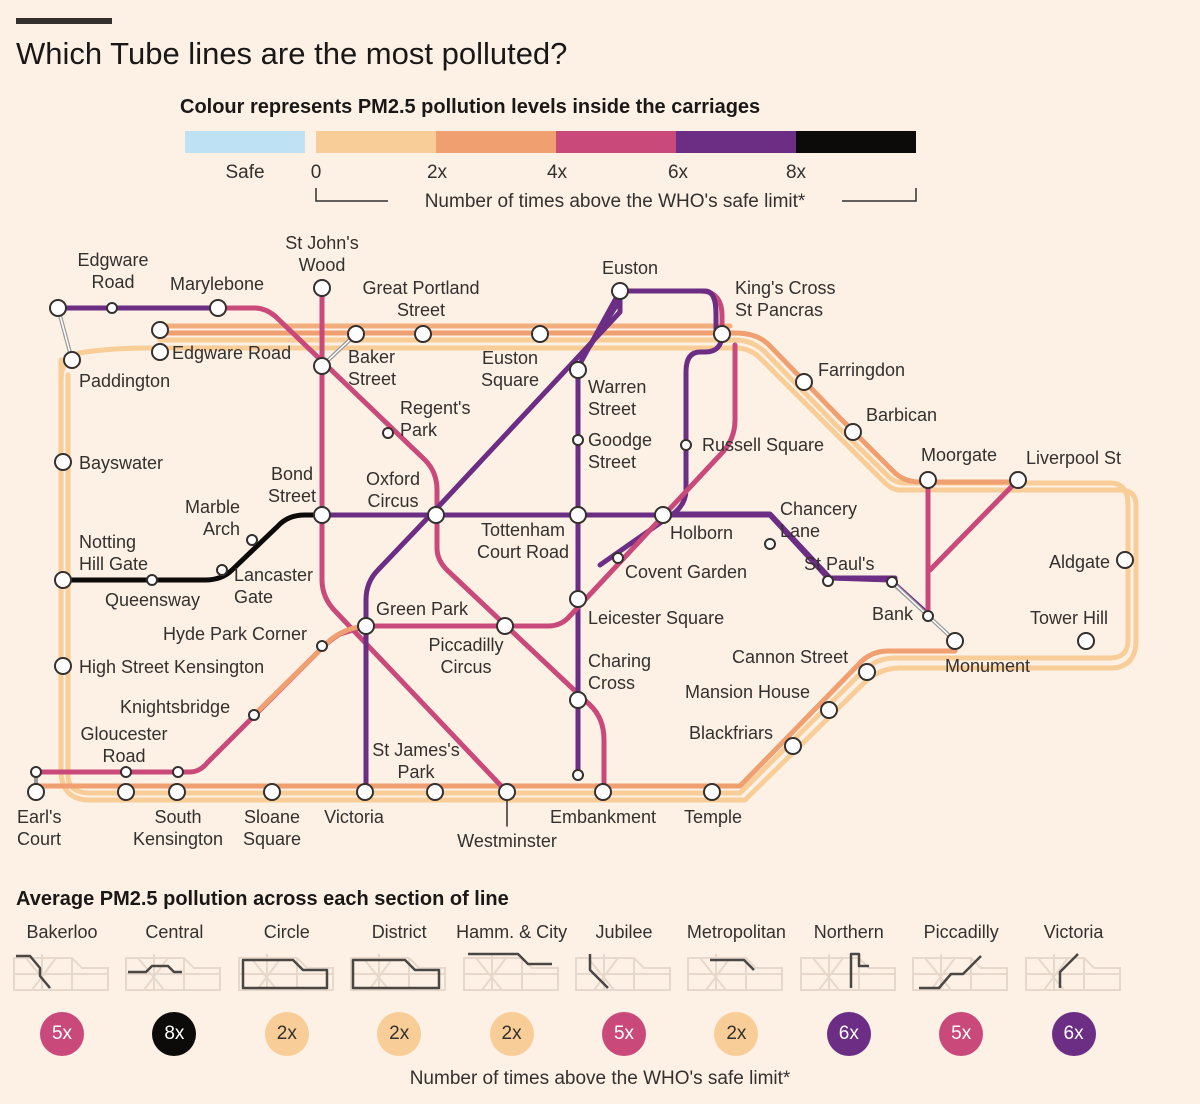 The image size is (1200, 1104). I want to click on station-kings-cross, so click(722, 334).